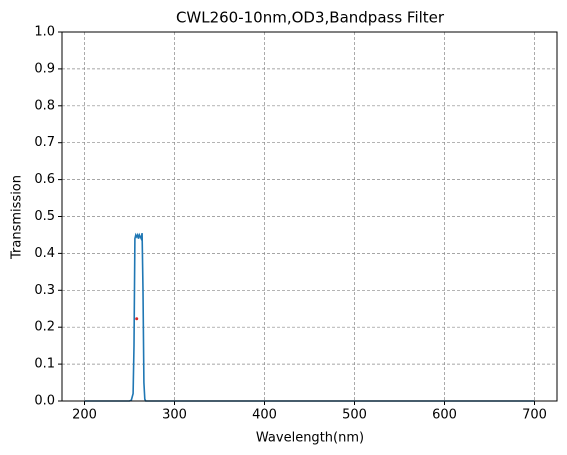 The image size is (567, 455). What do you see at coordinates (44, 401) in the screenshot?
I see `y-tick-label: 0.0` at bounding box center [44, 401].